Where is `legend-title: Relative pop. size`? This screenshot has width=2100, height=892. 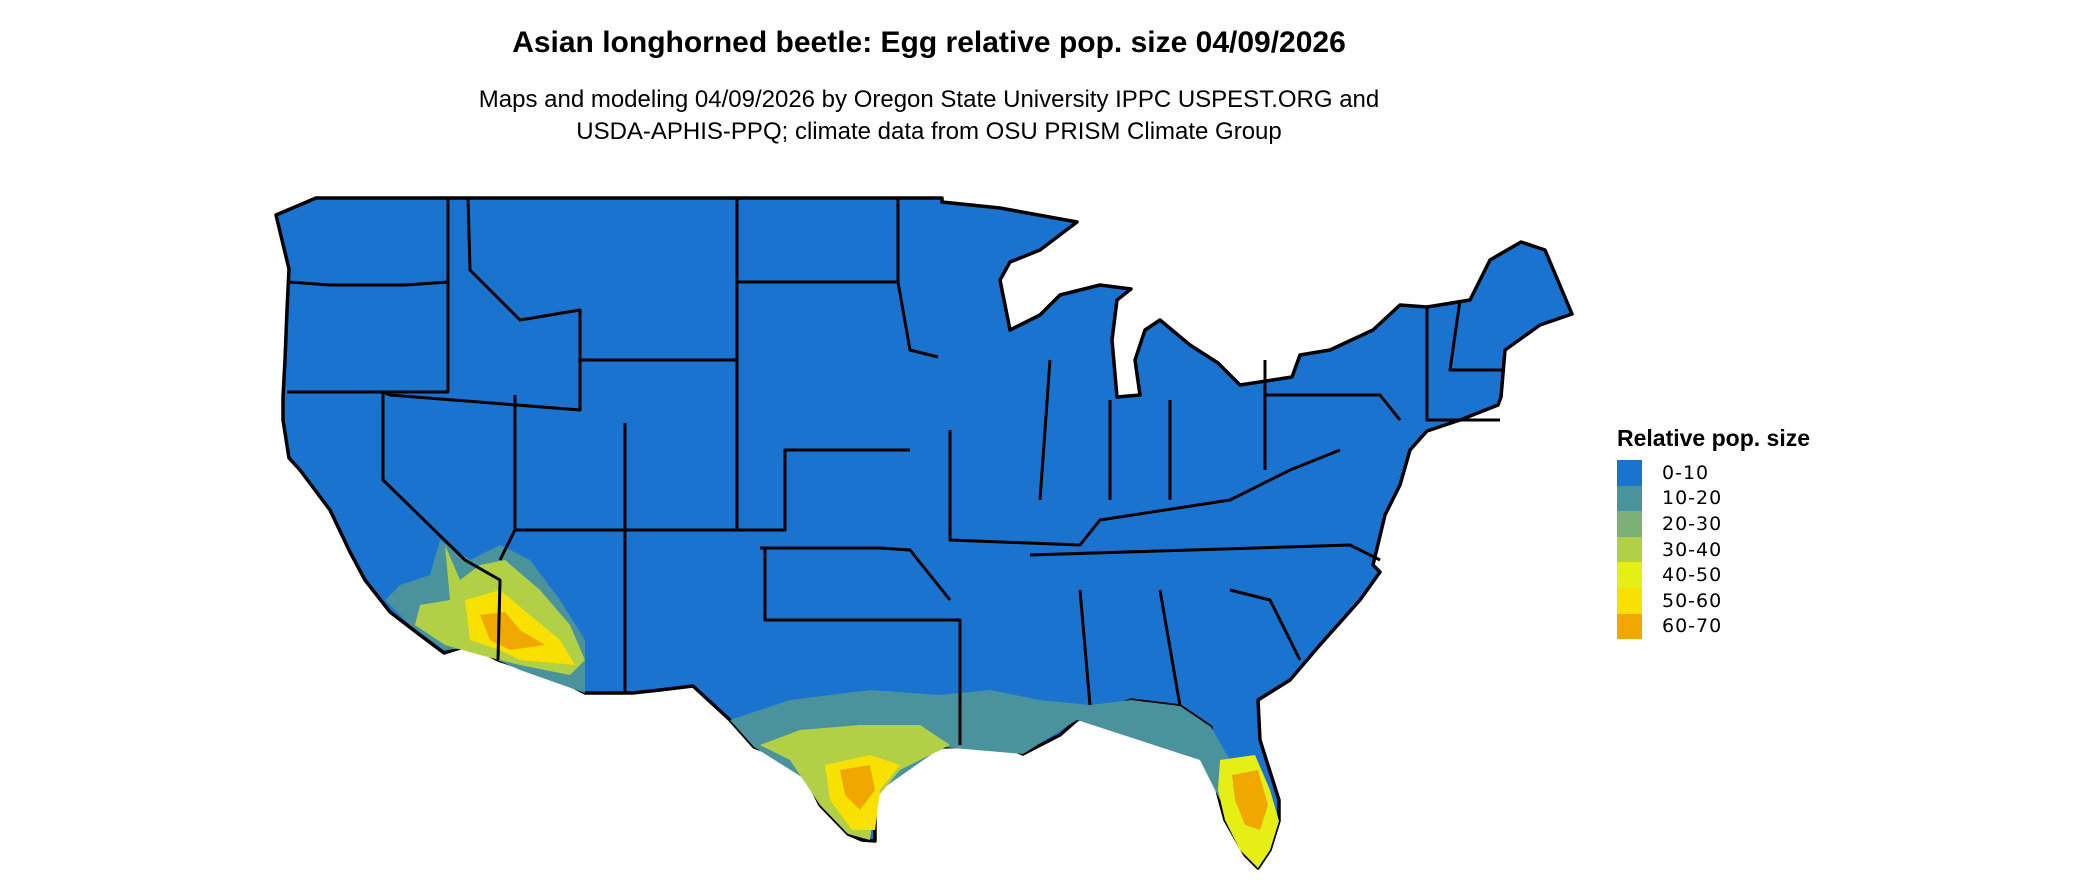
legend-title: Relative pop. size is located at coordinates (1714, 438).